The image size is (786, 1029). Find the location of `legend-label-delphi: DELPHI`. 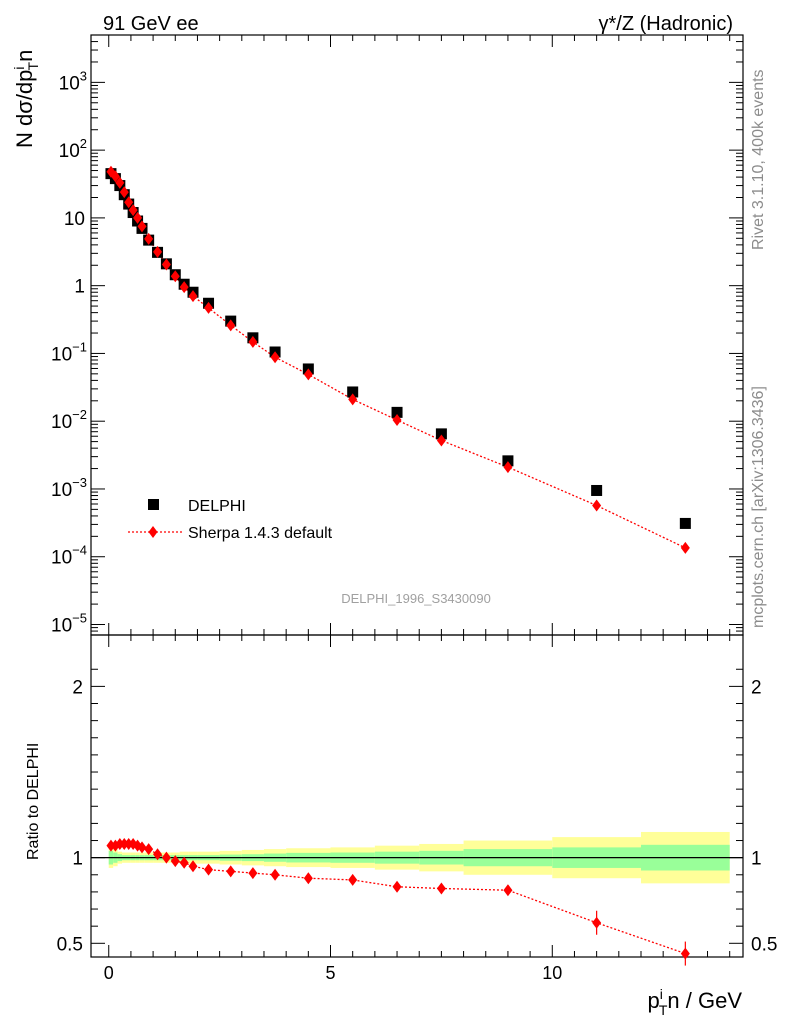

legend-label-delphi: DELPHI is located at coordinates (217, 506).